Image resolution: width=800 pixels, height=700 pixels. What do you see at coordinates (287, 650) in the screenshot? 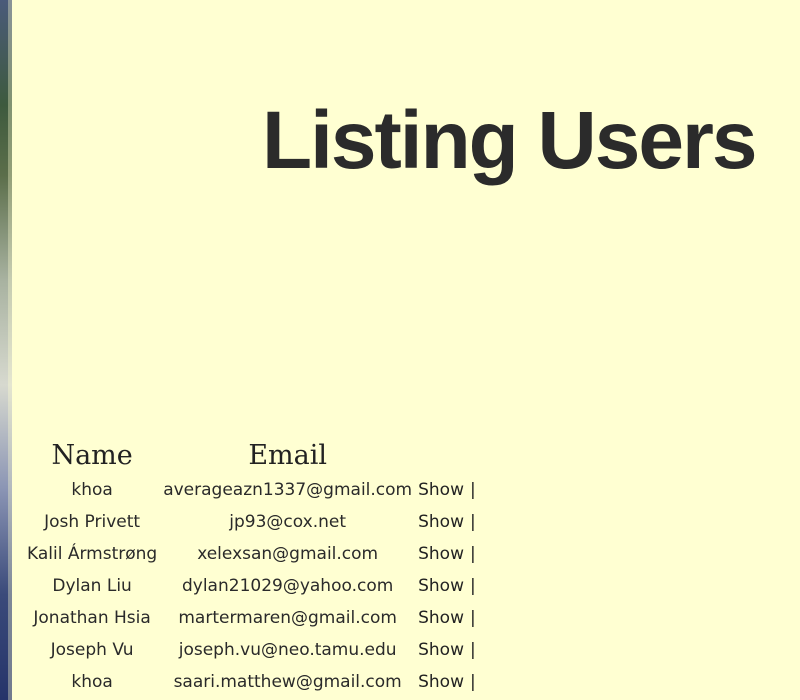
I see `user-email: joseph.vu@neo.tamu.edu` at bounding box center [287, 650].